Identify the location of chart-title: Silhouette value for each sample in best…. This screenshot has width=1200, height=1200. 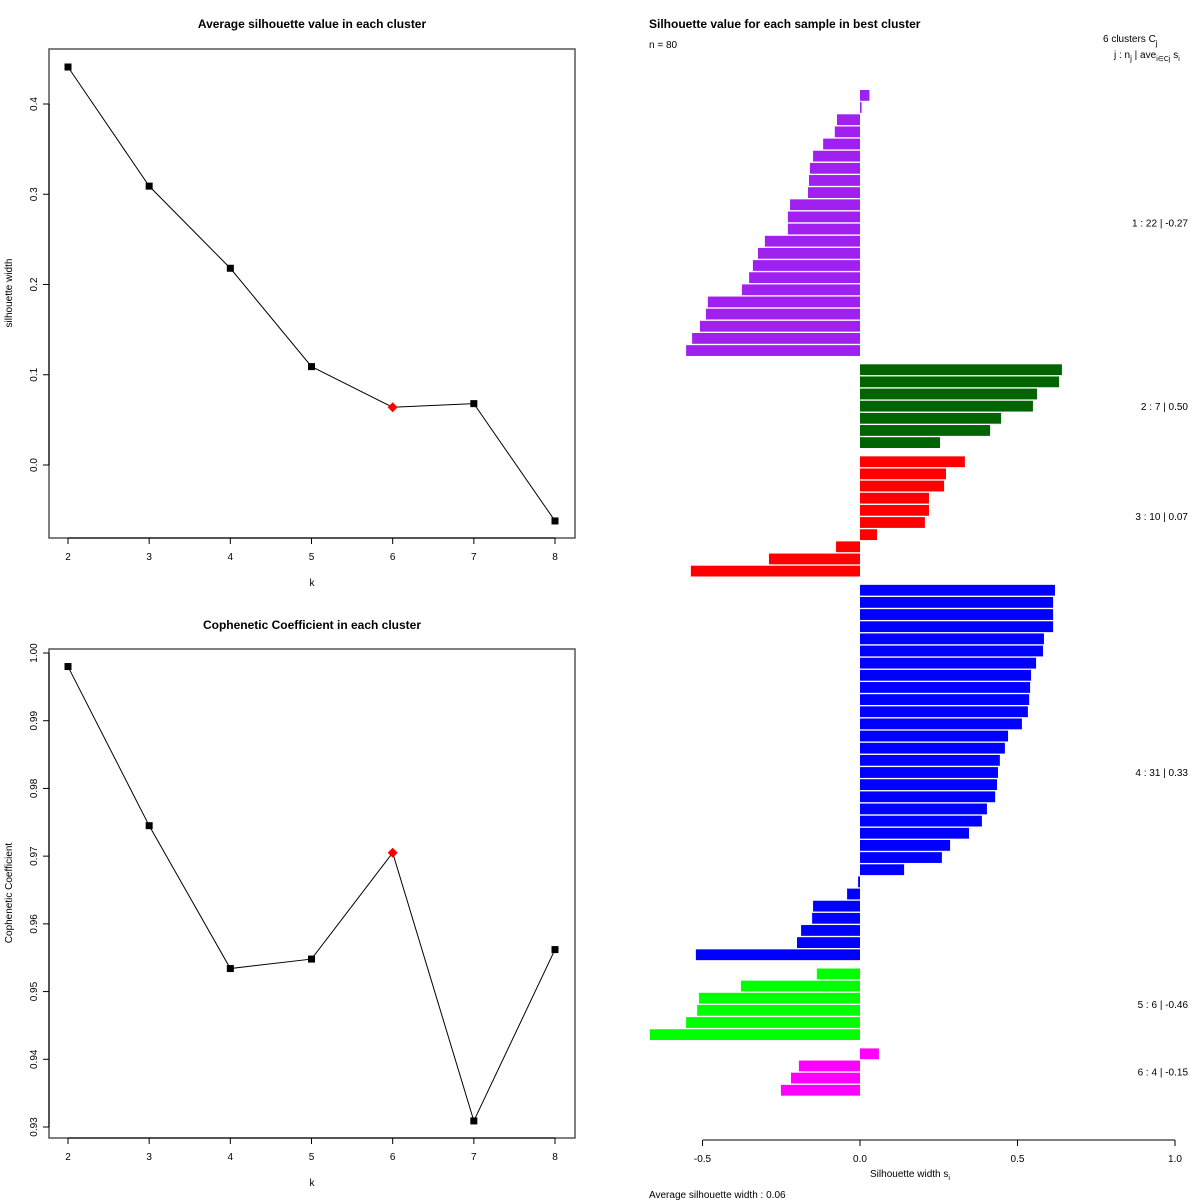
(785, 24).